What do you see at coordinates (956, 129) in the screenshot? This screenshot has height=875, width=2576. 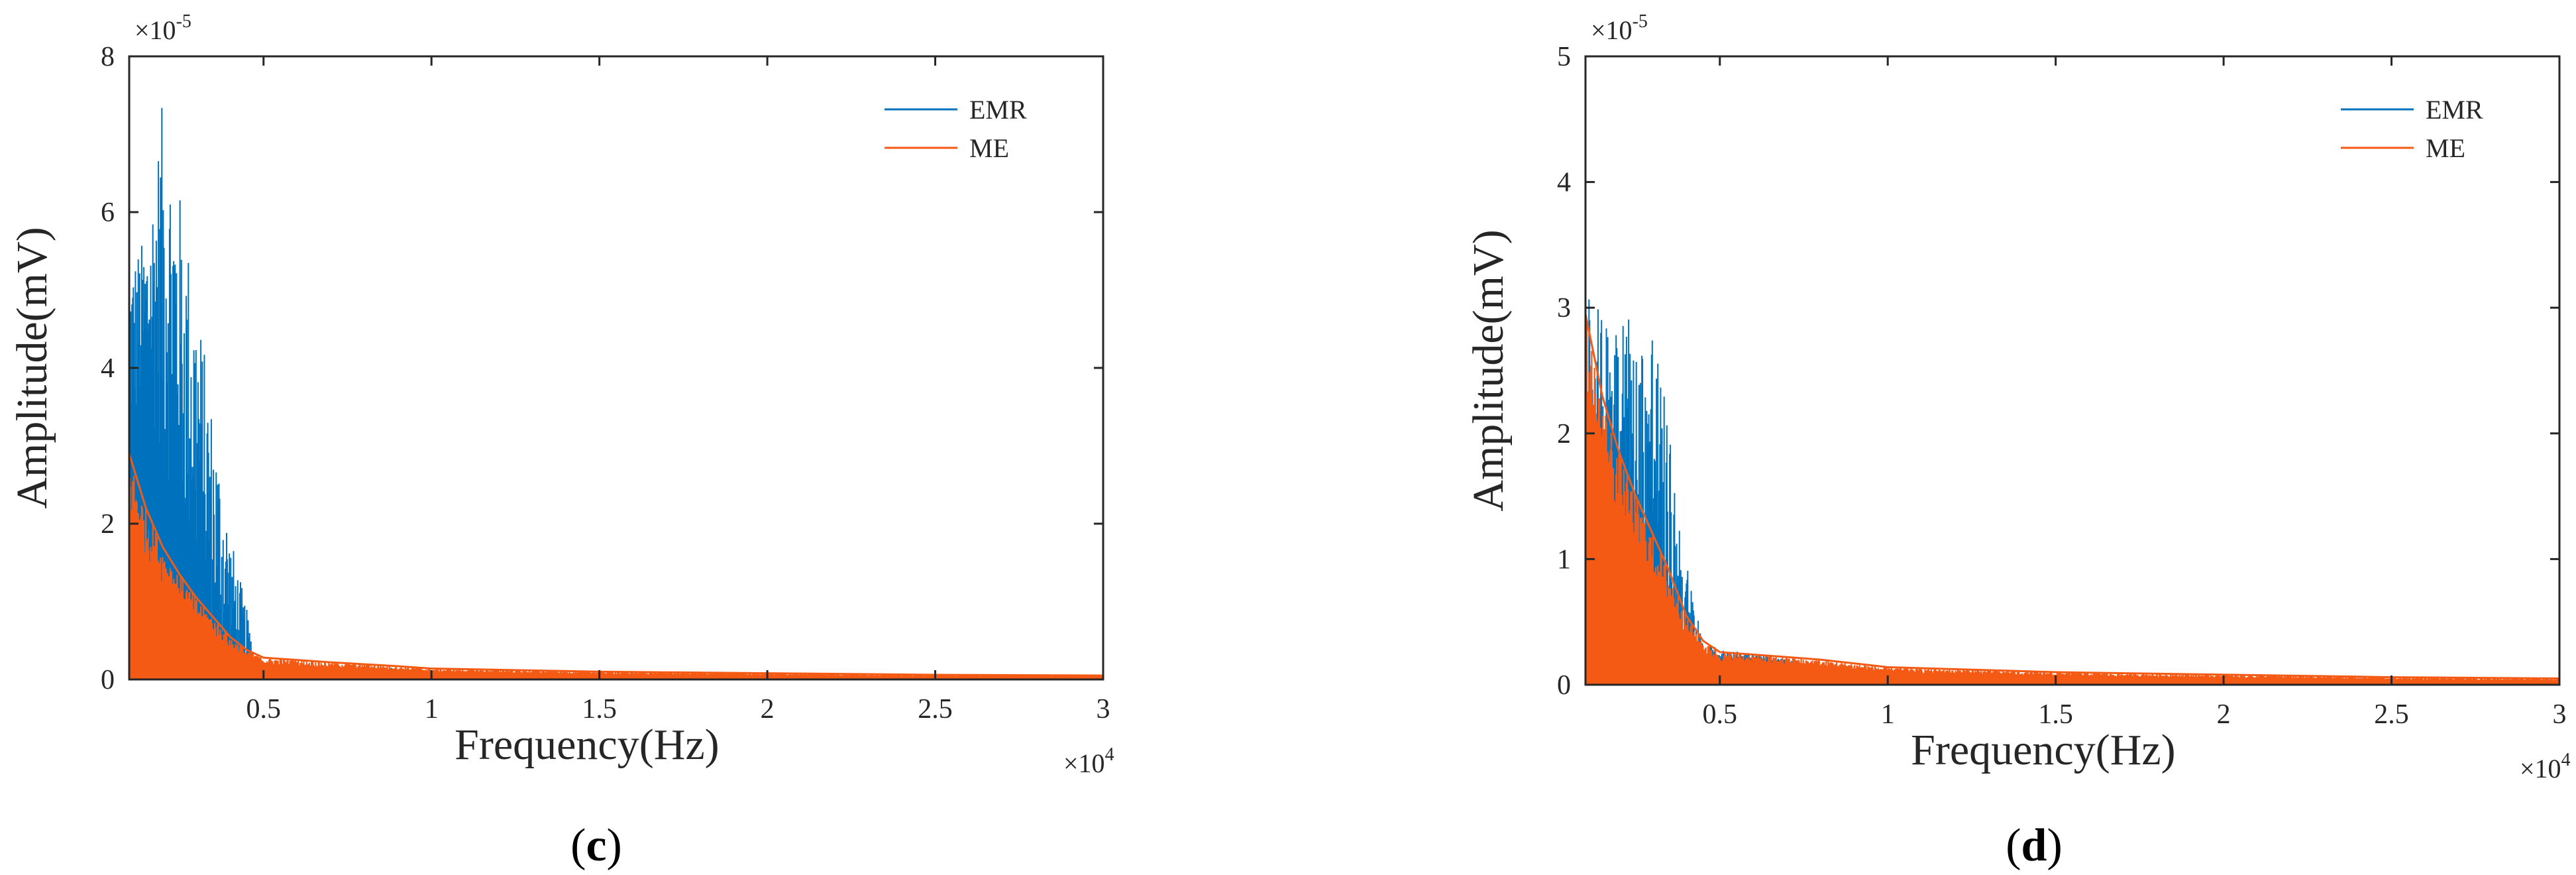 I see `legend-c: EMR ME` at bounding box center [956, 129].